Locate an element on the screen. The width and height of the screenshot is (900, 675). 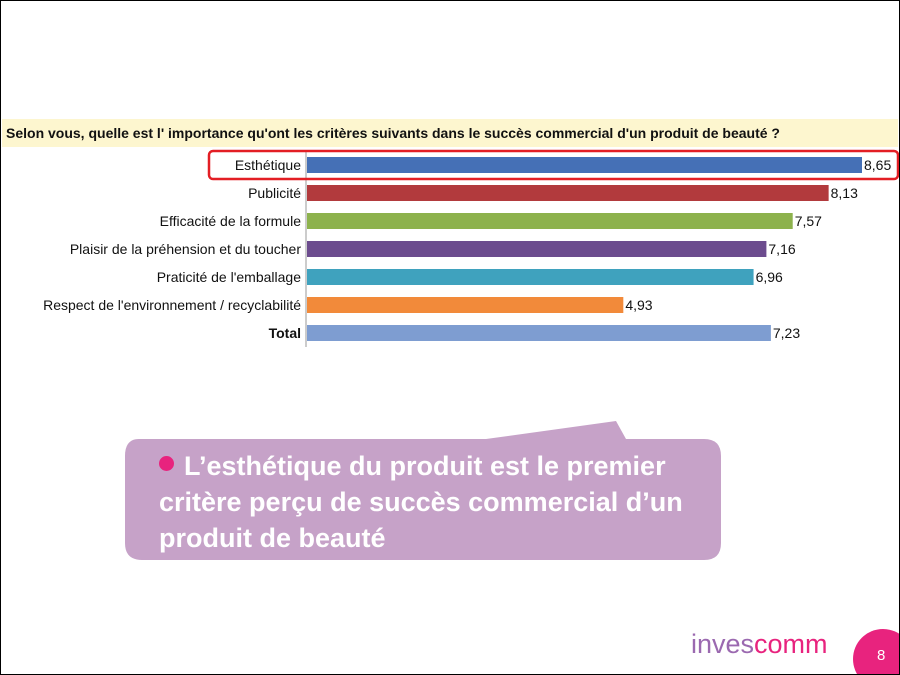
category-label: Esthétique is located at coordinates (268, 165).